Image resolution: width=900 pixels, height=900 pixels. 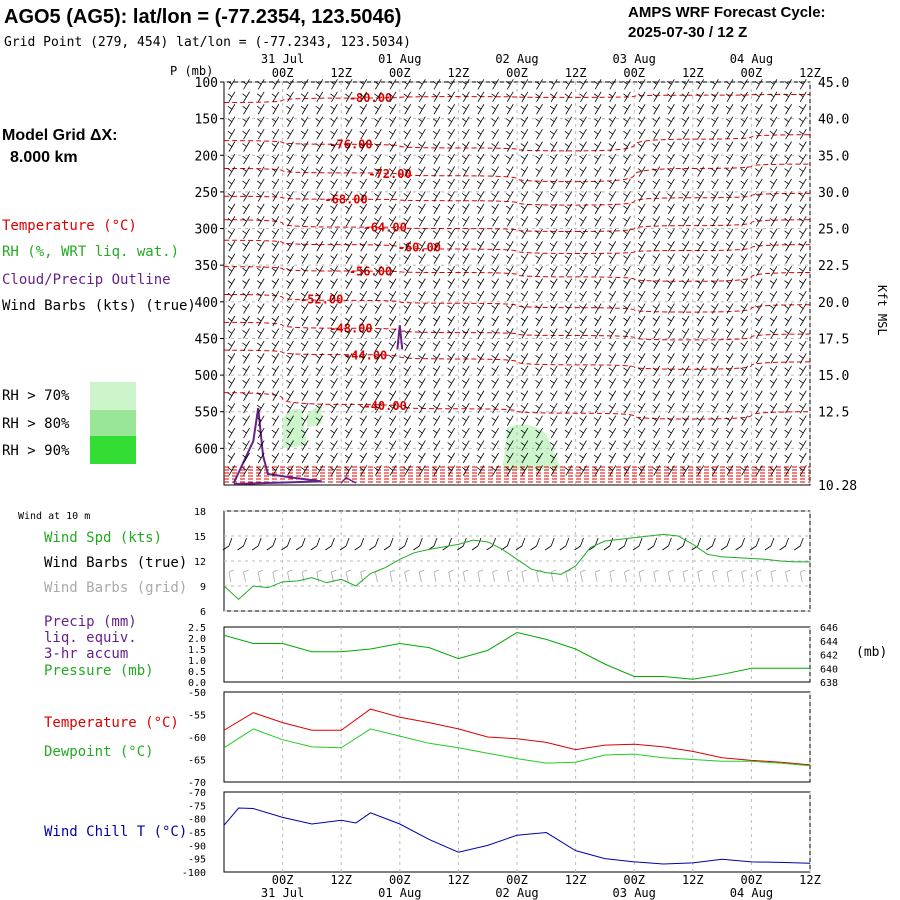 I want to click on legend-dewpoint: Dewpoint (°C), so click(x=99, y=752).